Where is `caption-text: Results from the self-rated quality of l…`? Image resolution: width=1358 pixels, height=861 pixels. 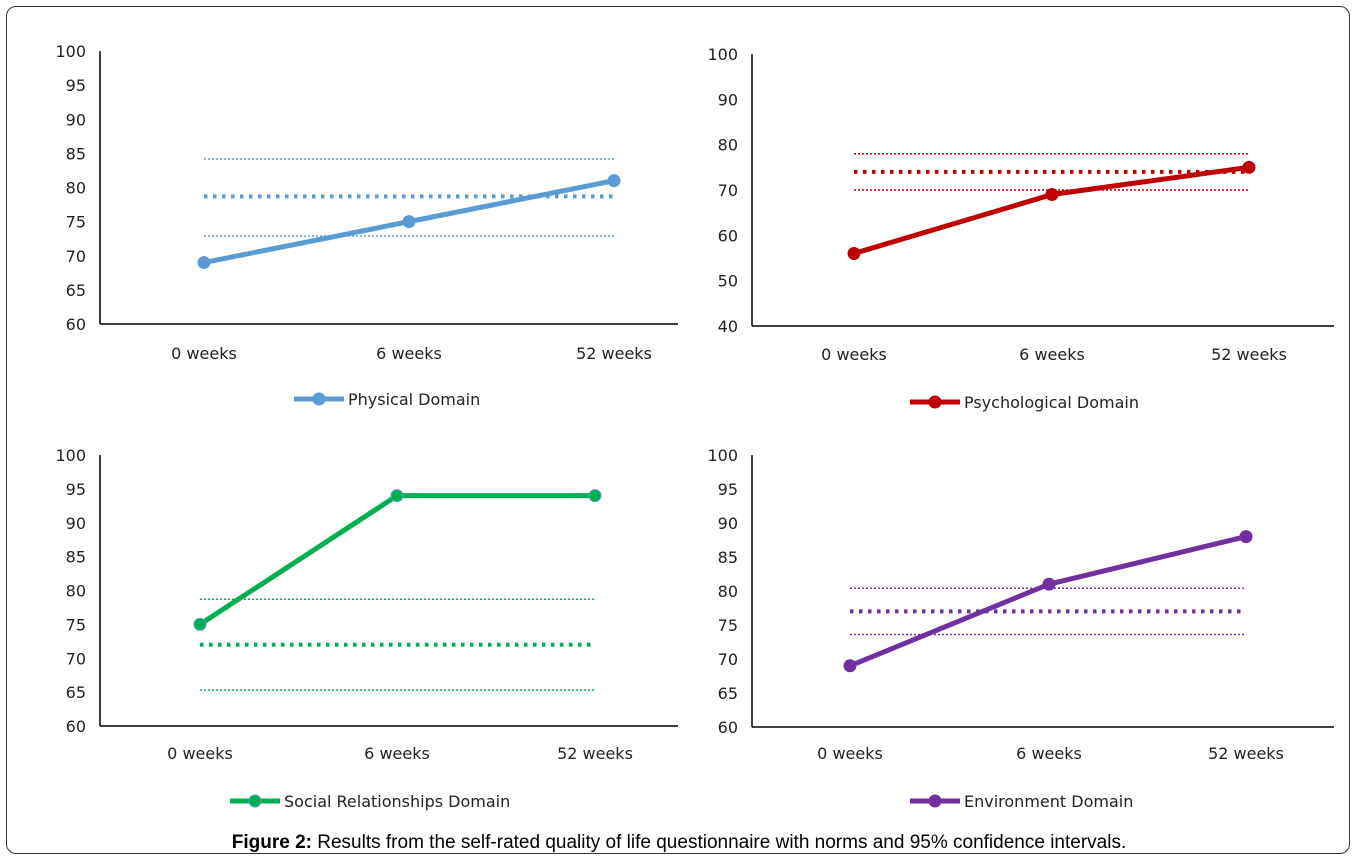 caption-text: Results from the self-rated quality of l… is located at coordinates (719, 842).